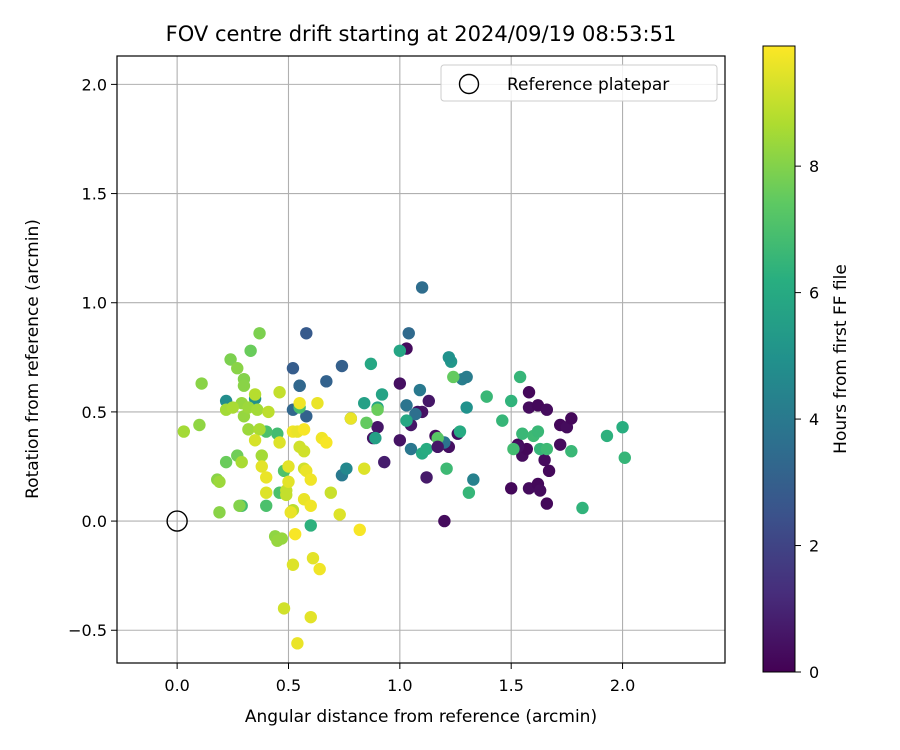  I want to click on y-tick-label: 2.0, so click(94, 84).